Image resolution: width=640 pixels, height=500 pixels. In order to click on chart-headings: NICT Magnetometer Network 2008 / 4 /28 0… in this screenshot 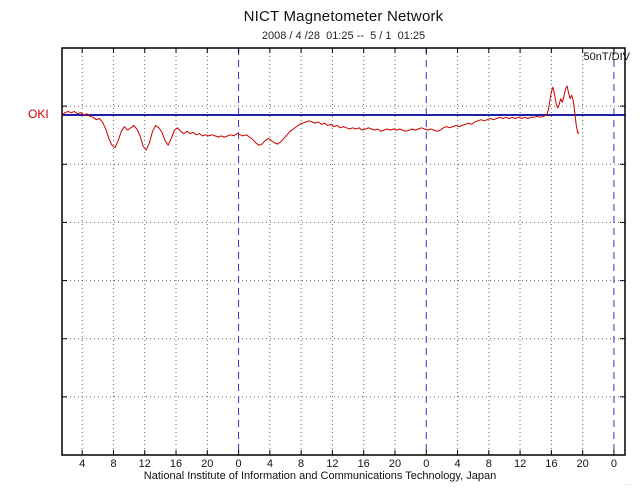, I will do `click(343, 25)`.